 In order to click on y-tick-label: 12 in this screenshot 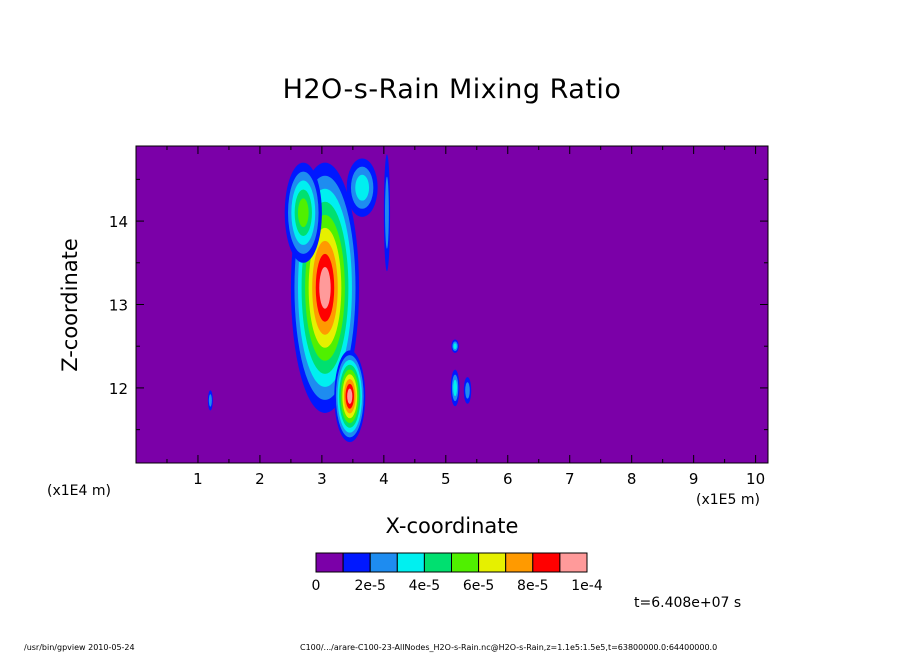, I will do `click(118, 389)`.